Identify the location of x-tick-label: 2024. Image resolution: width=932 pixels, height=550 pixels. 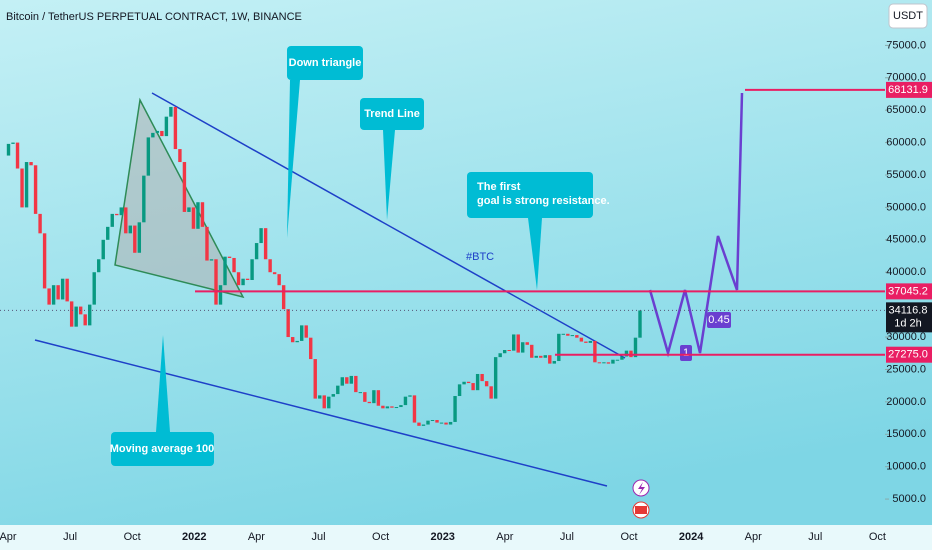
(691, 537).